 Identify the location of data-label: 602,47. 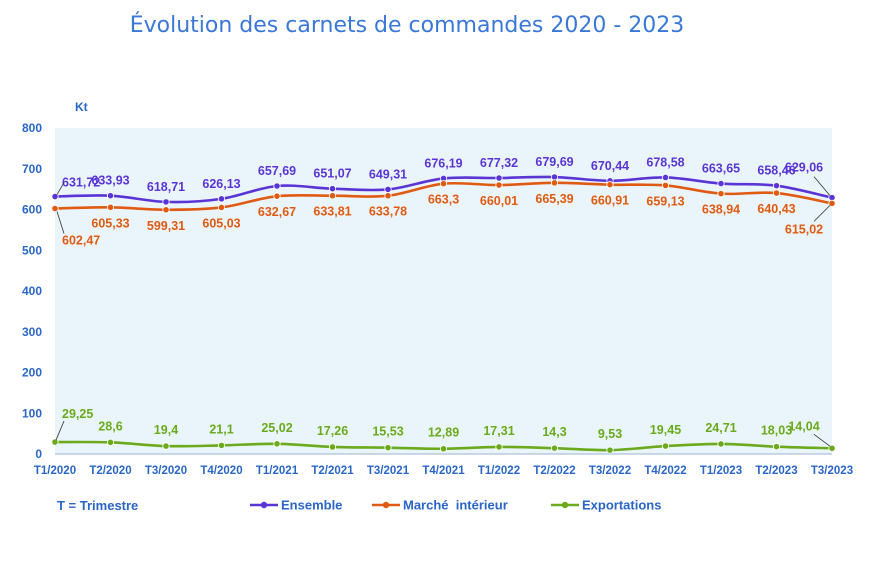
(81, 240).